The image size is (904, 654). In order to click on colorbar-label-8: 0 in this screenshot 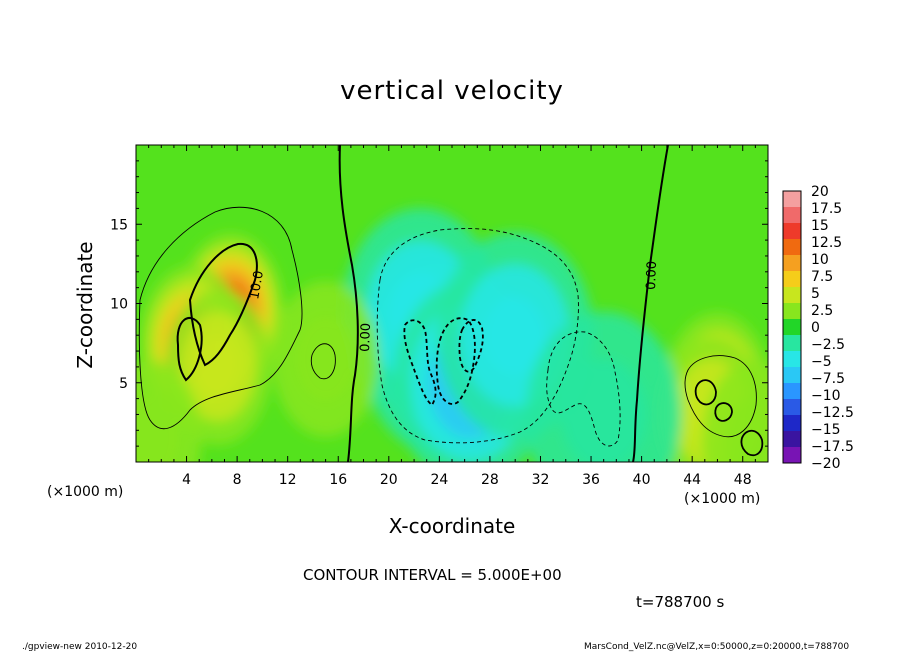, I will do `click(815, 328)`.